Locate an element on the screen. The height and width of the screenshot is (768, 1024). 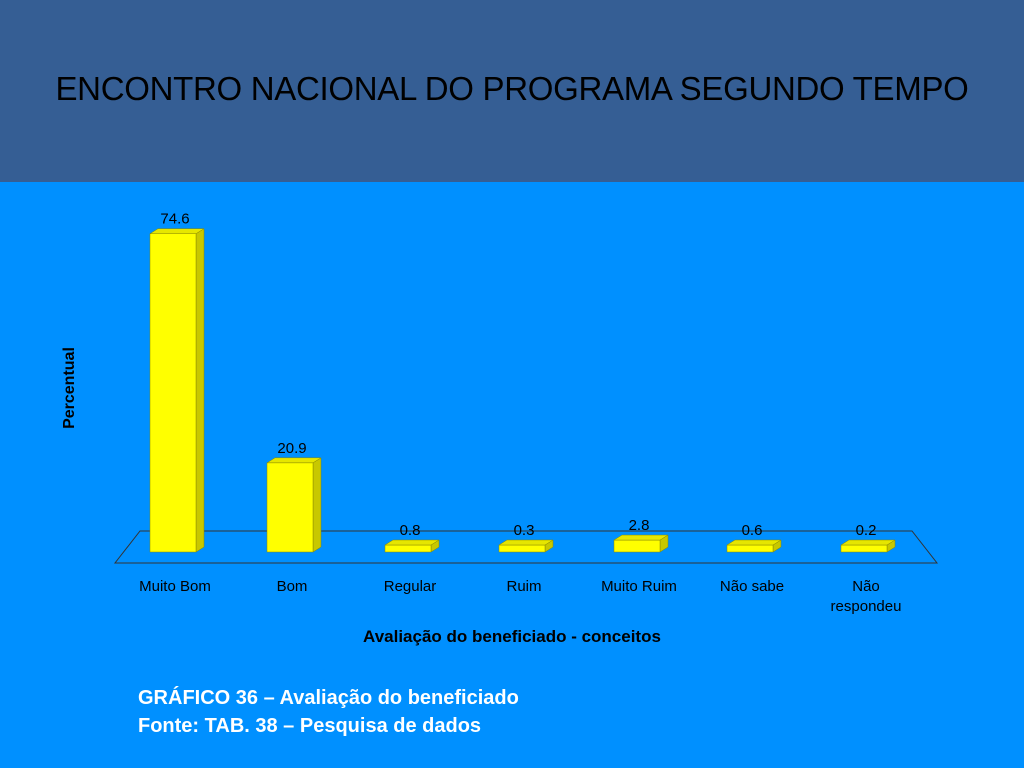
value-label-muito-ruim: 2.8 is located at coordinates (639, 525).